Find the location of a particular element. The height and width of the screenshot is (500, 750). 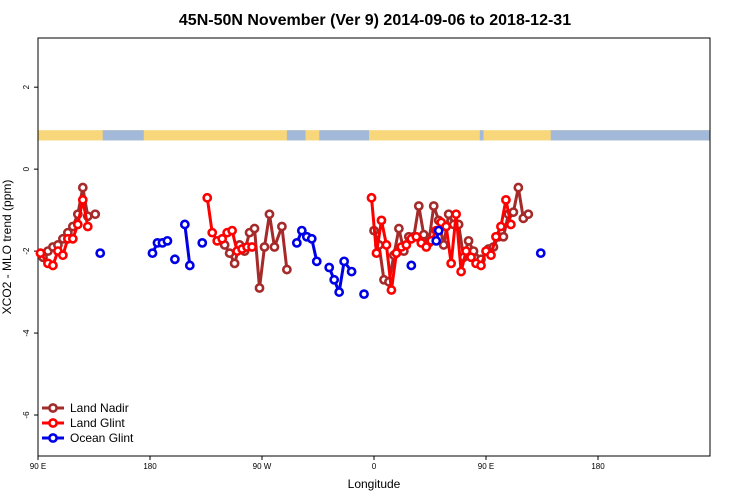

legend-item: Ocean Glint is located at coordinates (88, 438).